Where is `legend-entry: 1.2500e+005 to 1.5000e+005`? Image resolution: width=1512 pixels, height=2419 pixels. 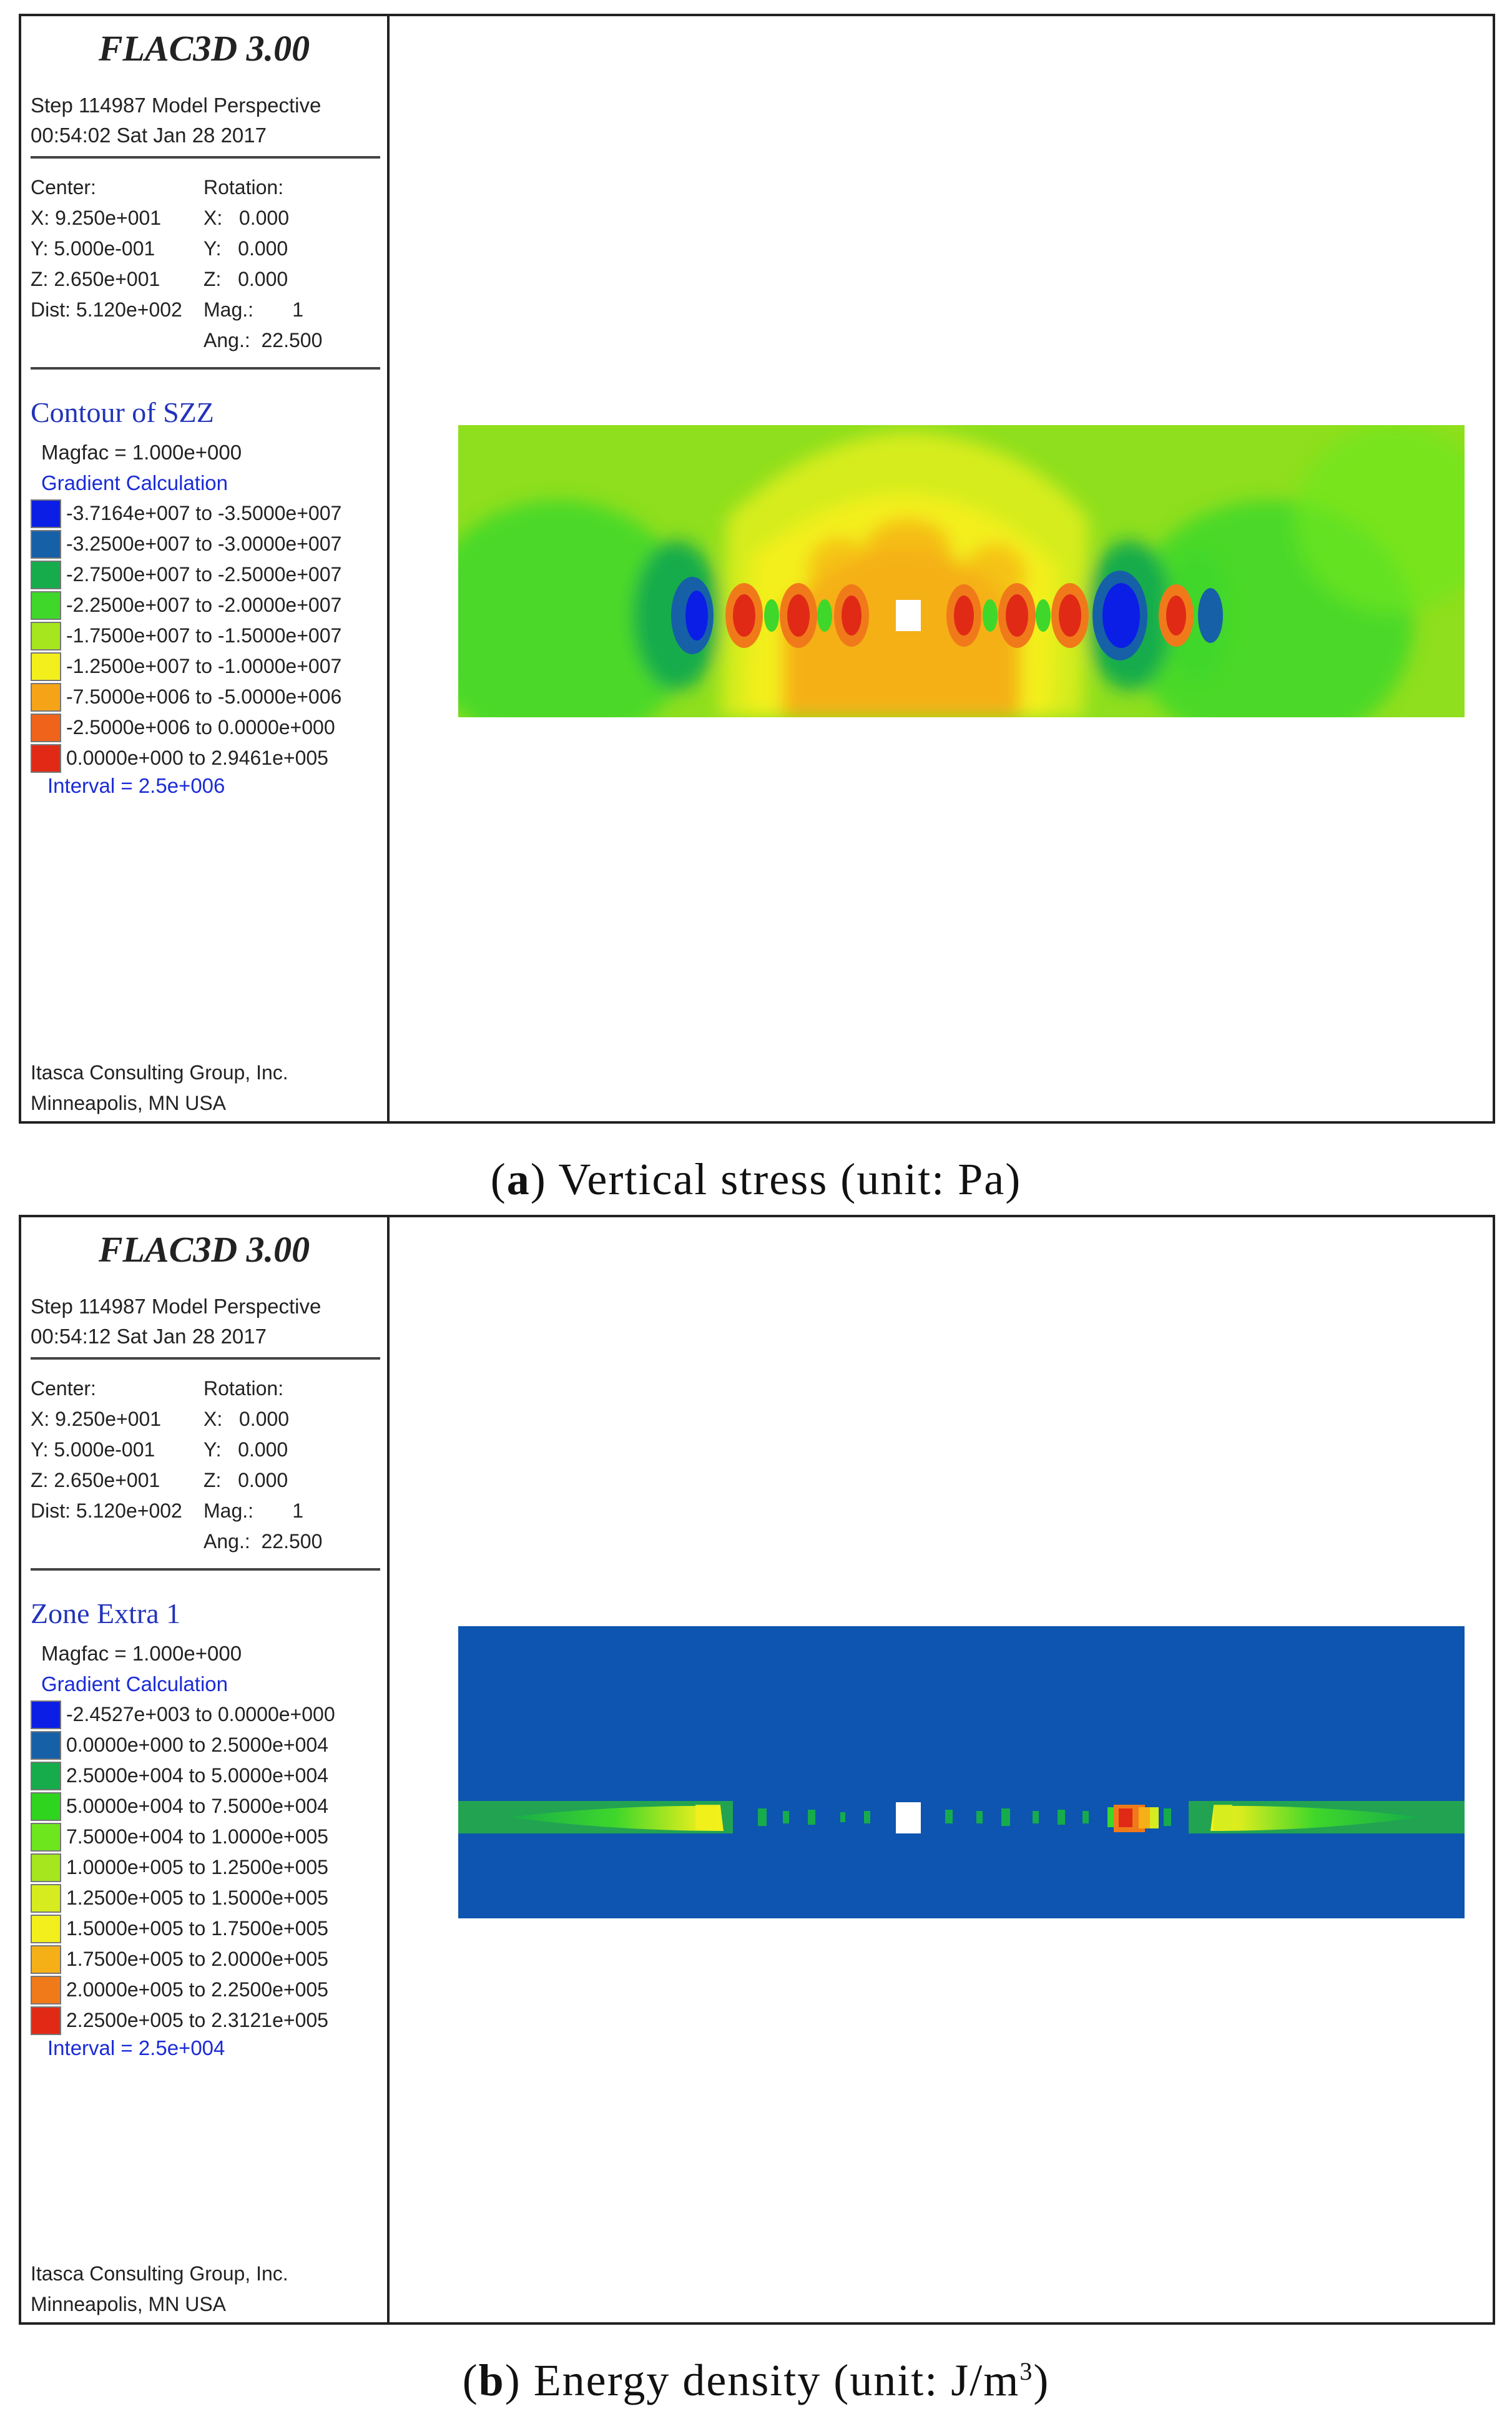
legend-entry: 1.2500e+005 to 1.5000e+005 is located at coordinates (183, 1898).